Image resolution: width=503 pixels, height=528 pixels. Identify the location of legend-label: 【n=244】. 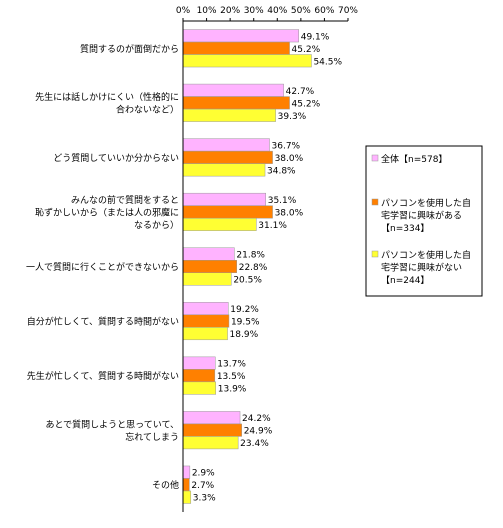
(405, 280).